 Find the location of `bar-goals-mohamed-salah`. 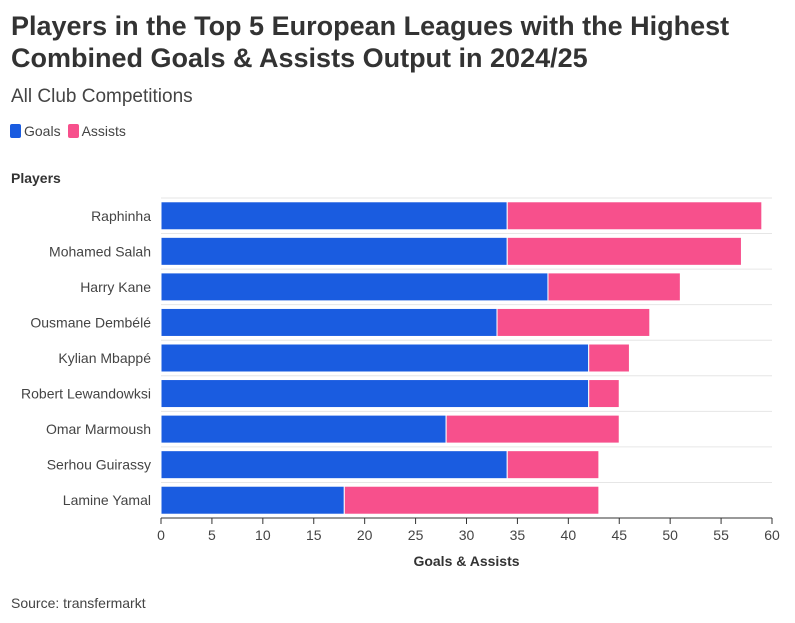

bar-goals-mohamed-salah is located at coordinates (334, 251).